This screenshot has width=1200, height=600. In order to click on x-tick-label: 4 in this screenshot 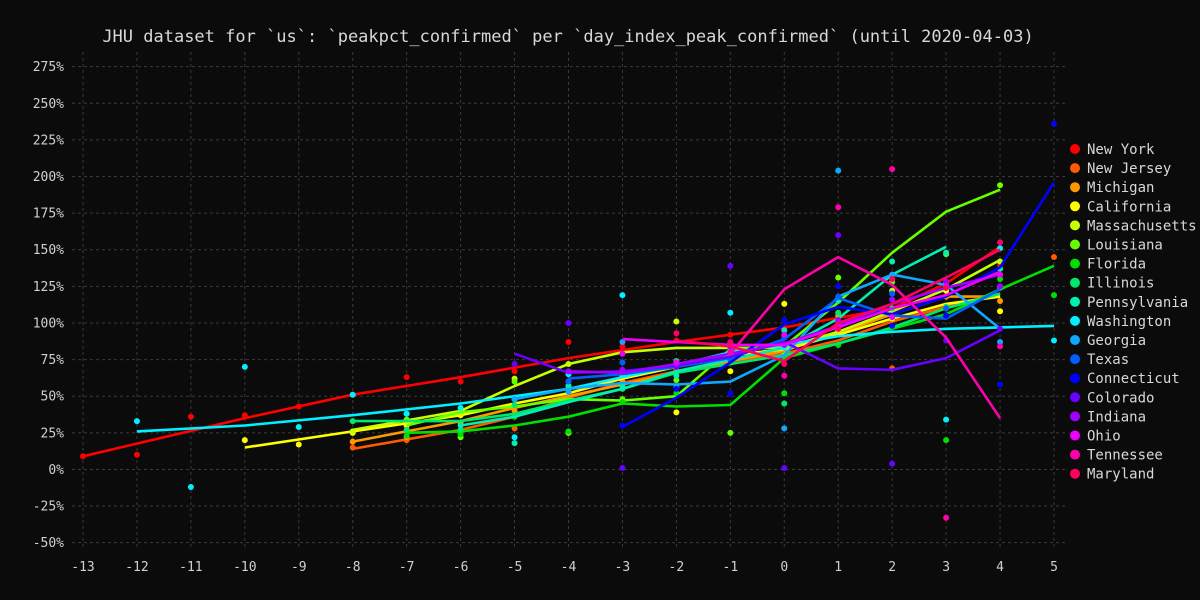, I will do `click(1000, 567)`.